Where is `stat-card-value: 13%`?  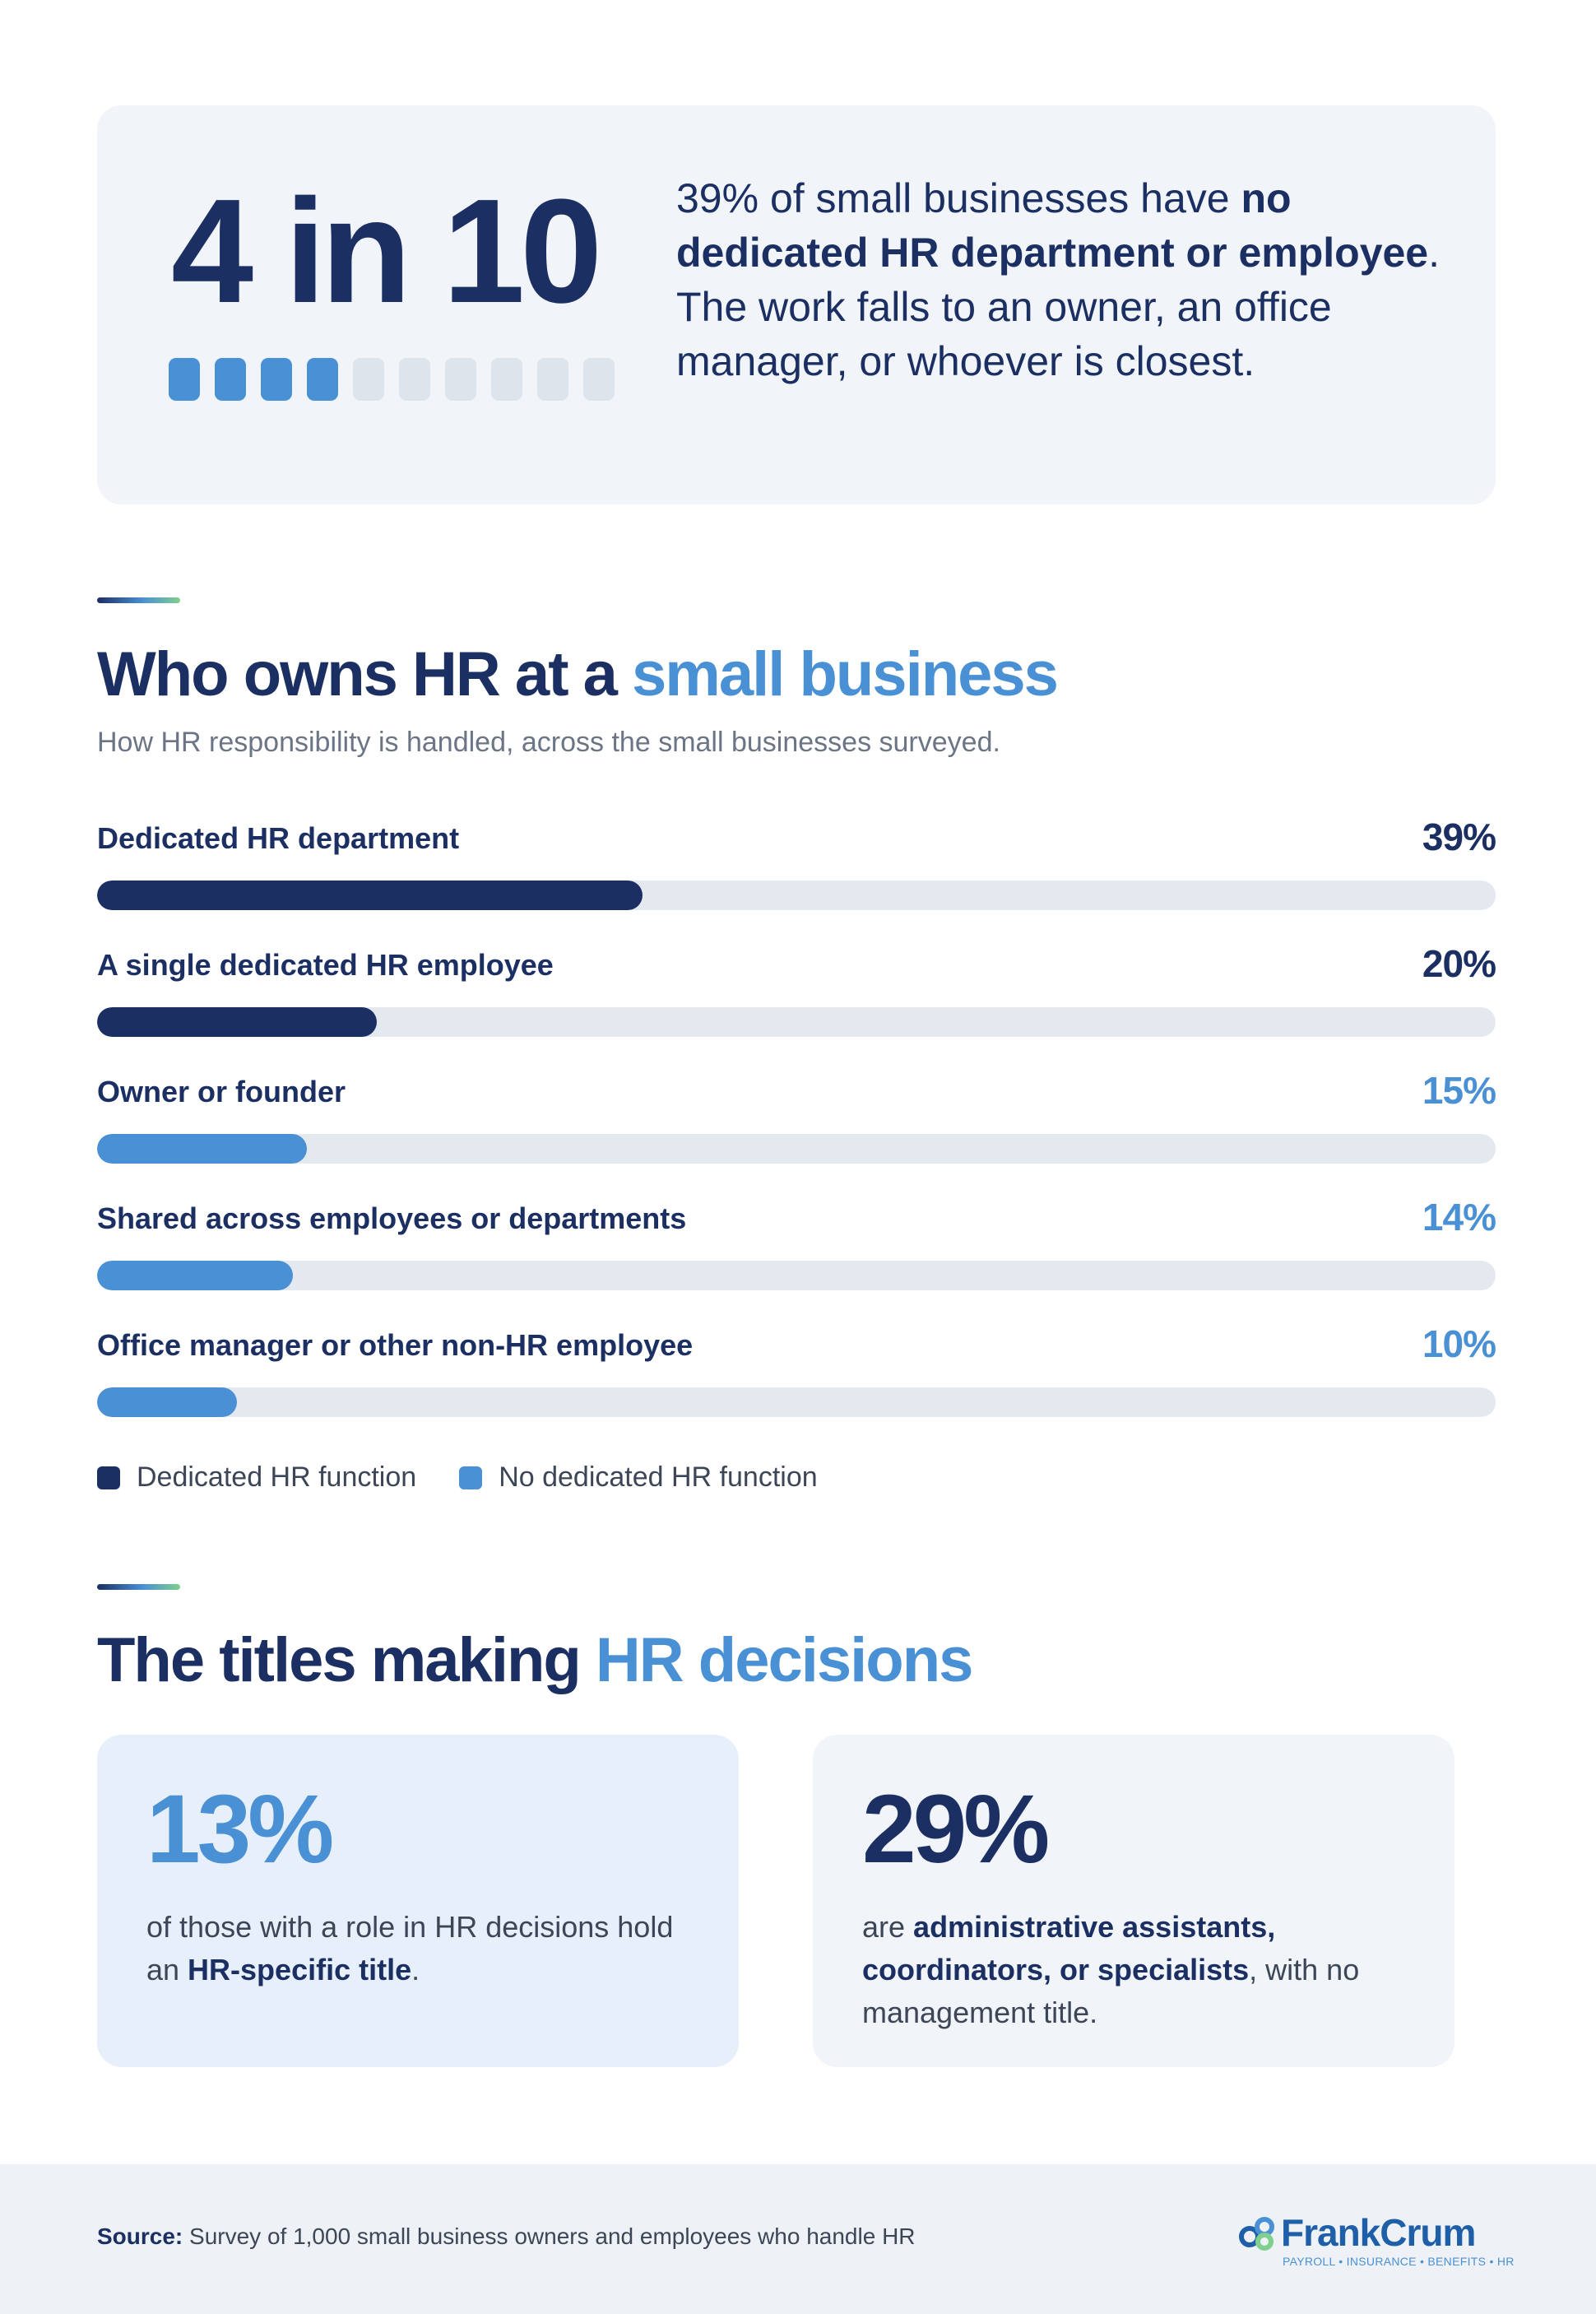
stat-card-value: 13% is located at coordinates (240, 1829).